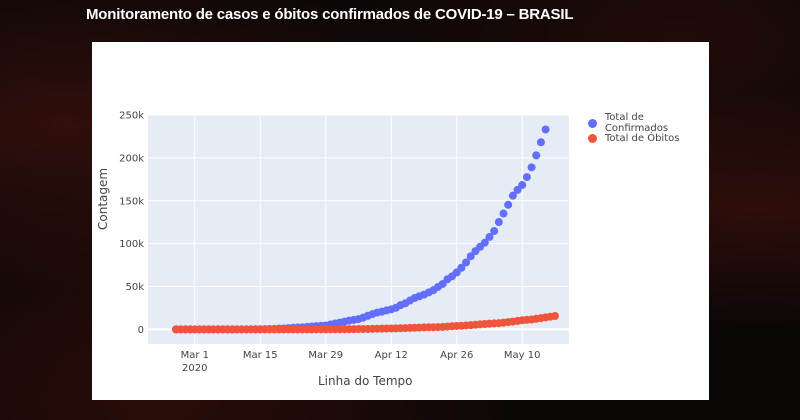  What do you see at coordinates (636, 123) in the screenshot?
I see `legend-label-confirmed: Total de Confirmados` at bounding box center [636, 123].